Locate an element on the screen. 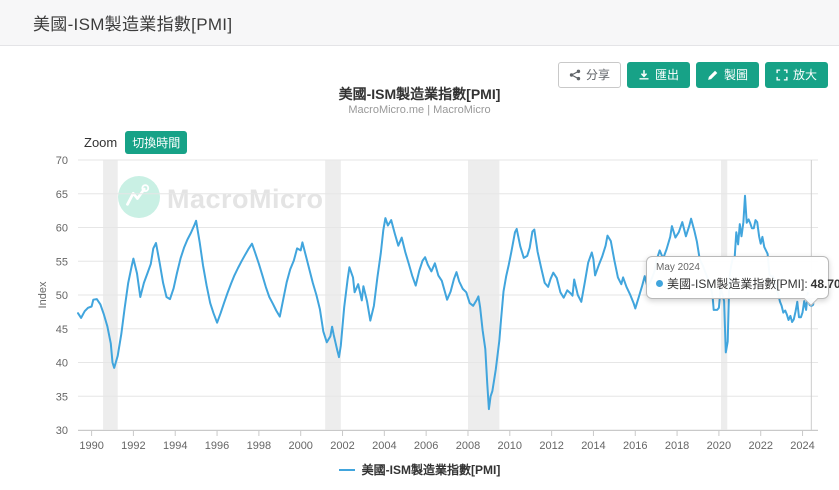 The height and width of the screenshot is (490, 839). legend-label: 美國-ISM製造業指數[PMI] is located at coordinates (431, 470).